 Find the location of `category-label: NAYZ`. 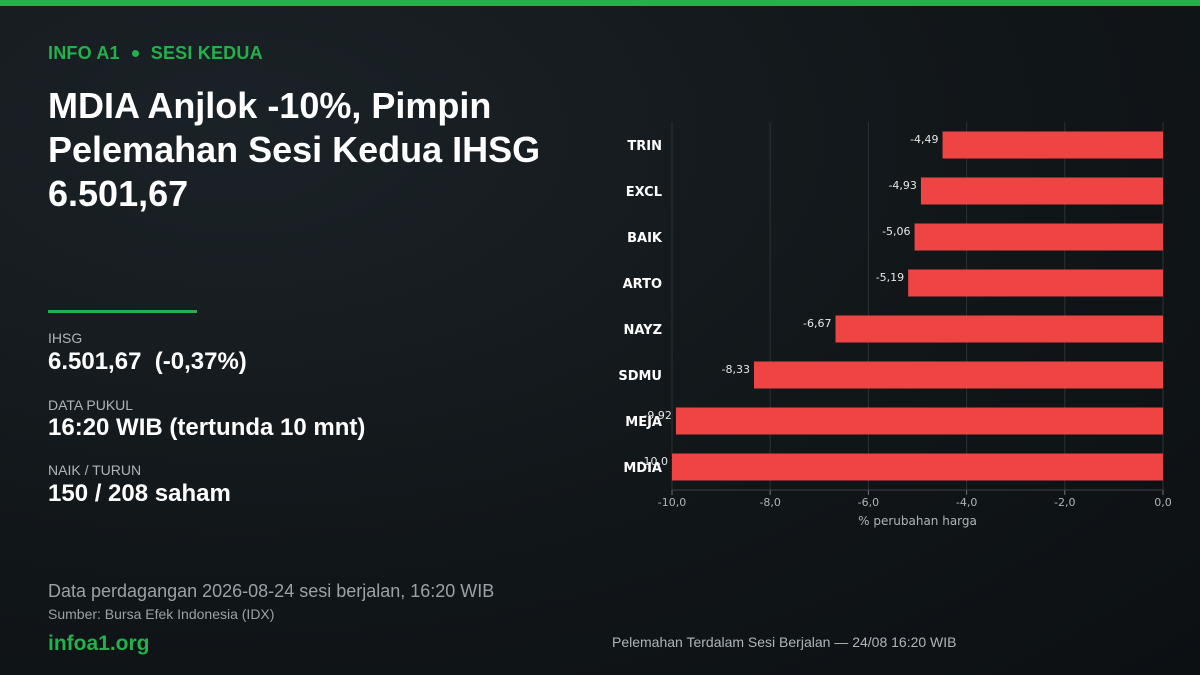

category-label: NAYZ is located at coordinates (642, 330).